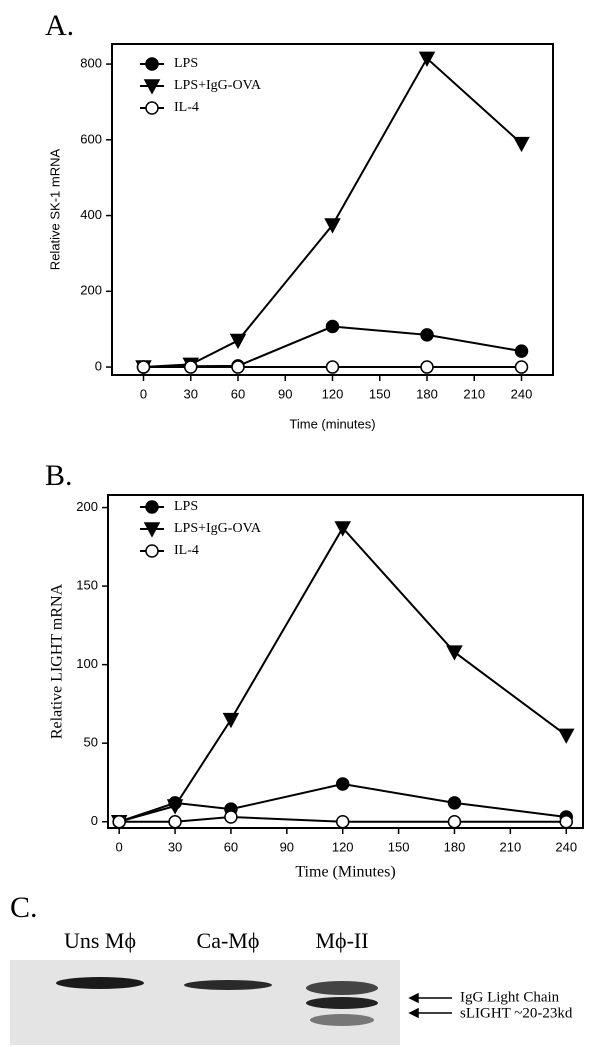  Describe the element at coordinates (430, 1005) in the screenshot. I see `arrows` at that location.